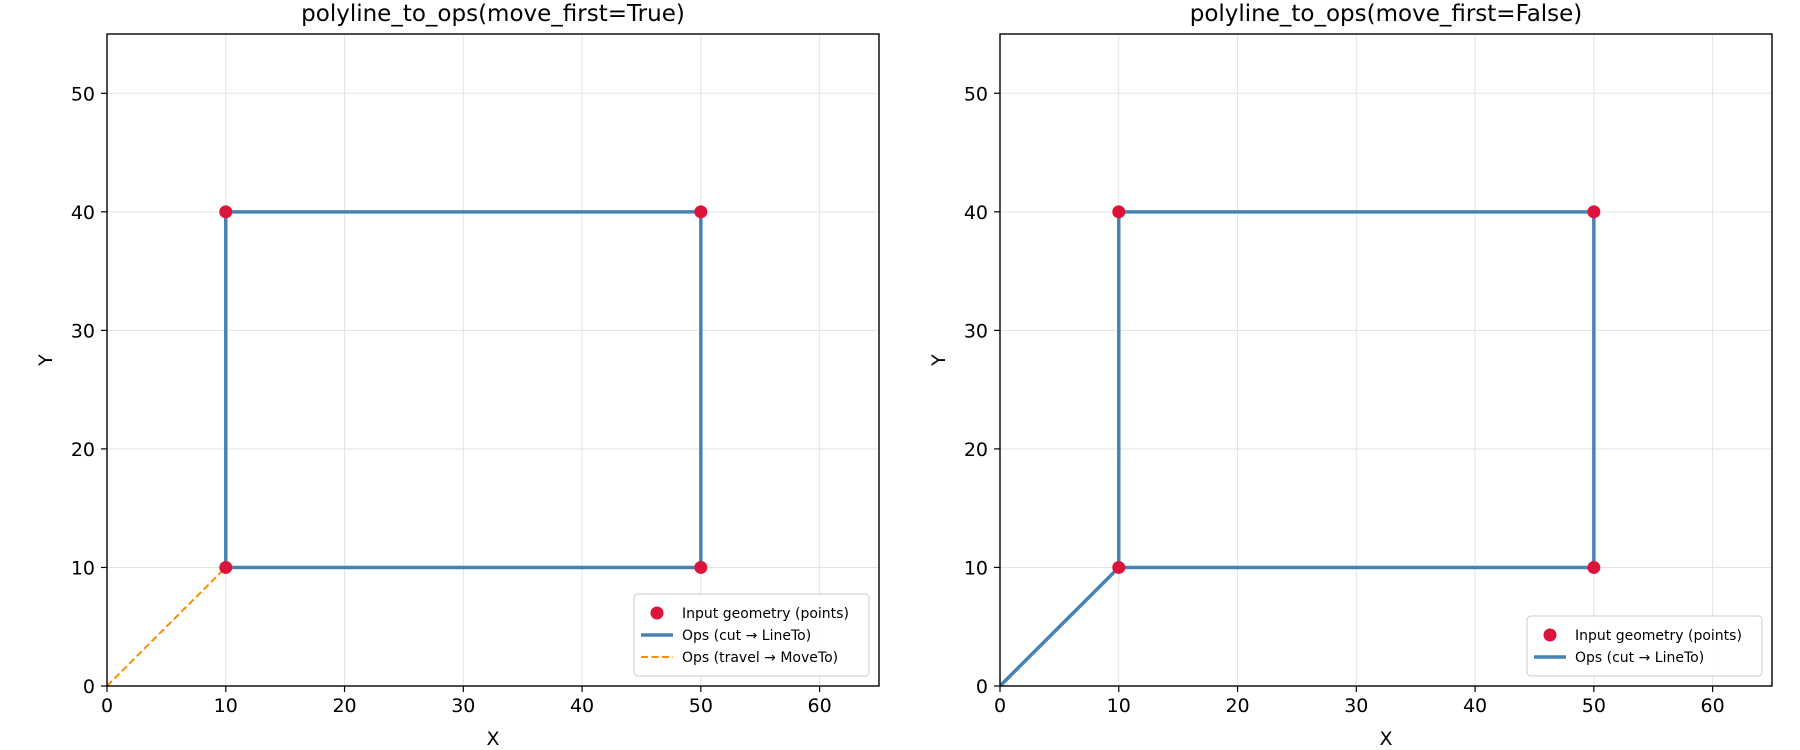 The width and height of the screenshot is (1800, 750). What do you see at coordinates (167, 626) in the screenshot?
I see `travel-moveto-segment` at bounding box center [167, 626].